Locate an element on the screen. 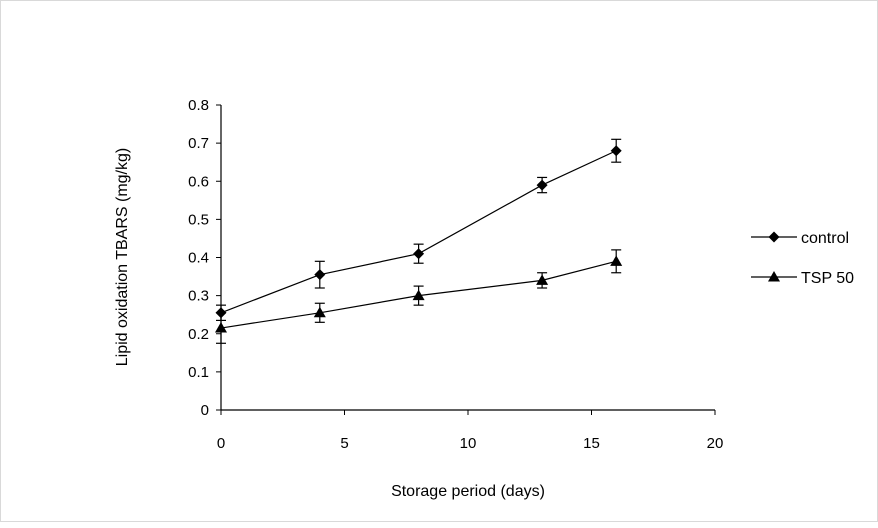  y-tick-label: 0.4 is located at coordinates (198, 258).